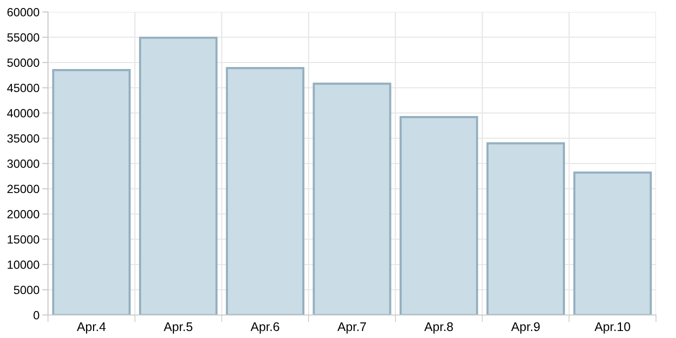 The width and height of the screenshot is (676, 338). Describe the element at coordinates (23, 12) in the screenshot. I see `y-tick-label: 60000` at that location.